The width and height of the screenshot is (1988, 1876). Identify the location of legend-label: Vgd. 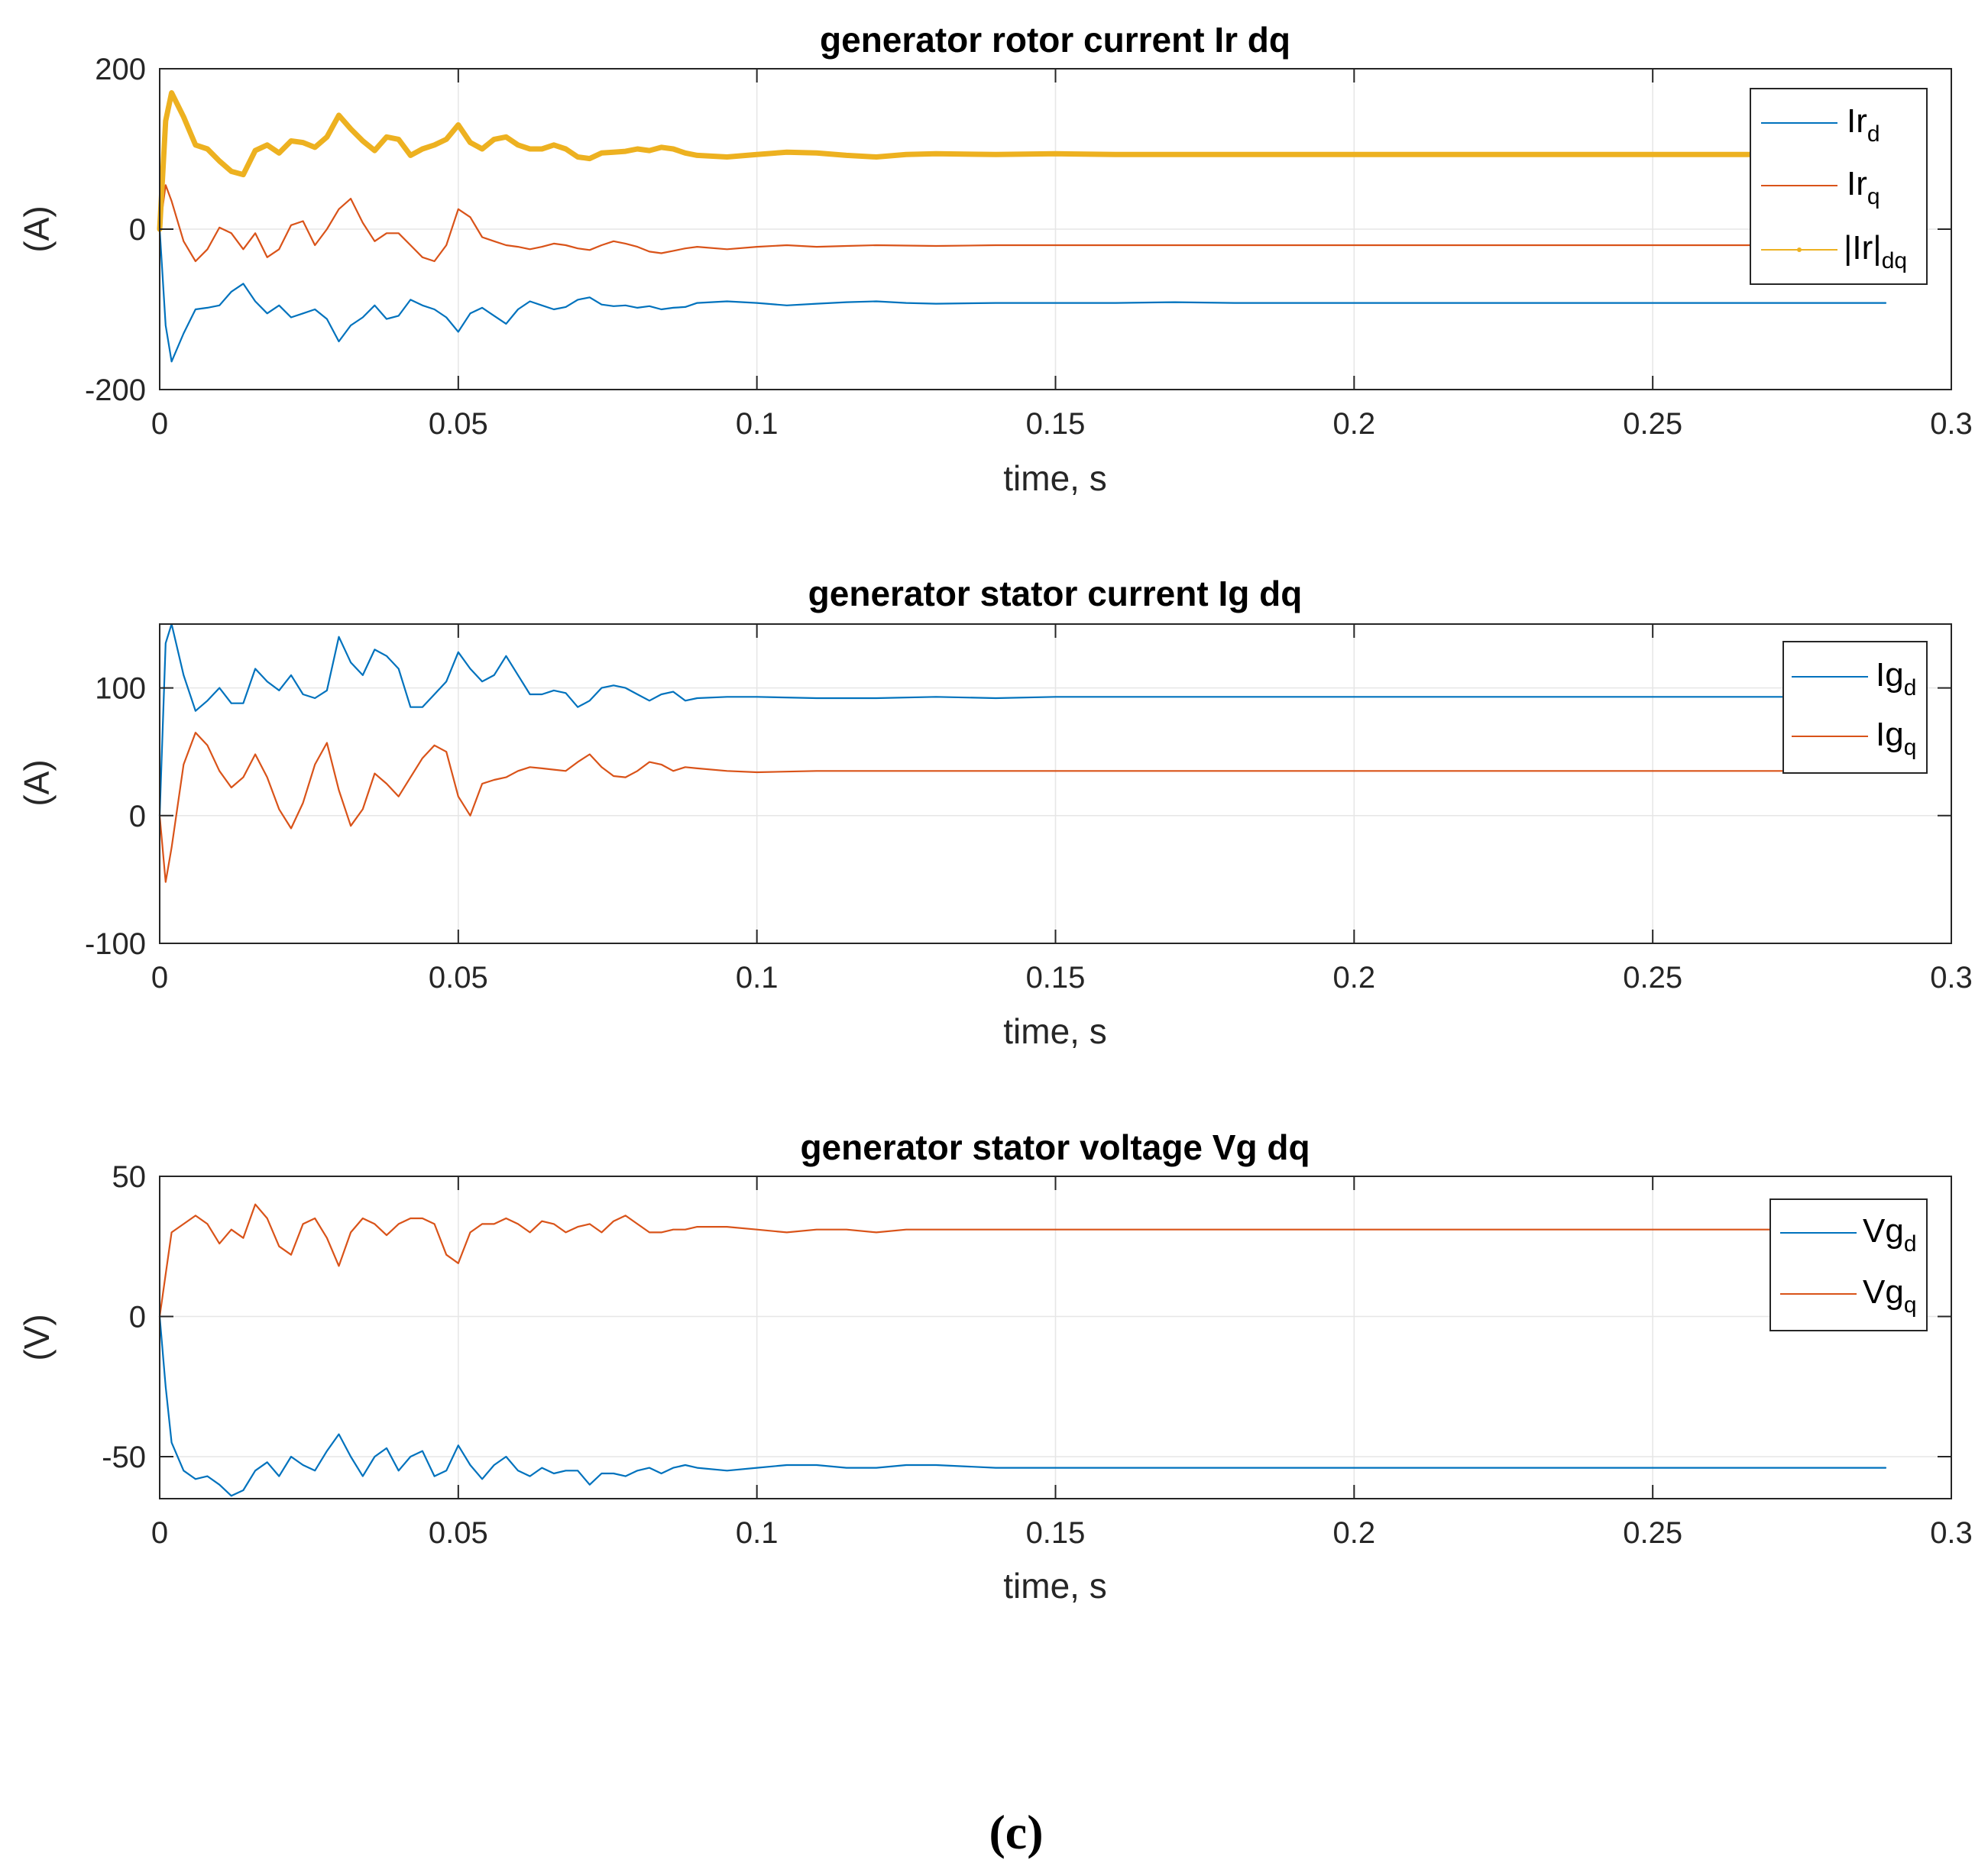
(1890, 1234).